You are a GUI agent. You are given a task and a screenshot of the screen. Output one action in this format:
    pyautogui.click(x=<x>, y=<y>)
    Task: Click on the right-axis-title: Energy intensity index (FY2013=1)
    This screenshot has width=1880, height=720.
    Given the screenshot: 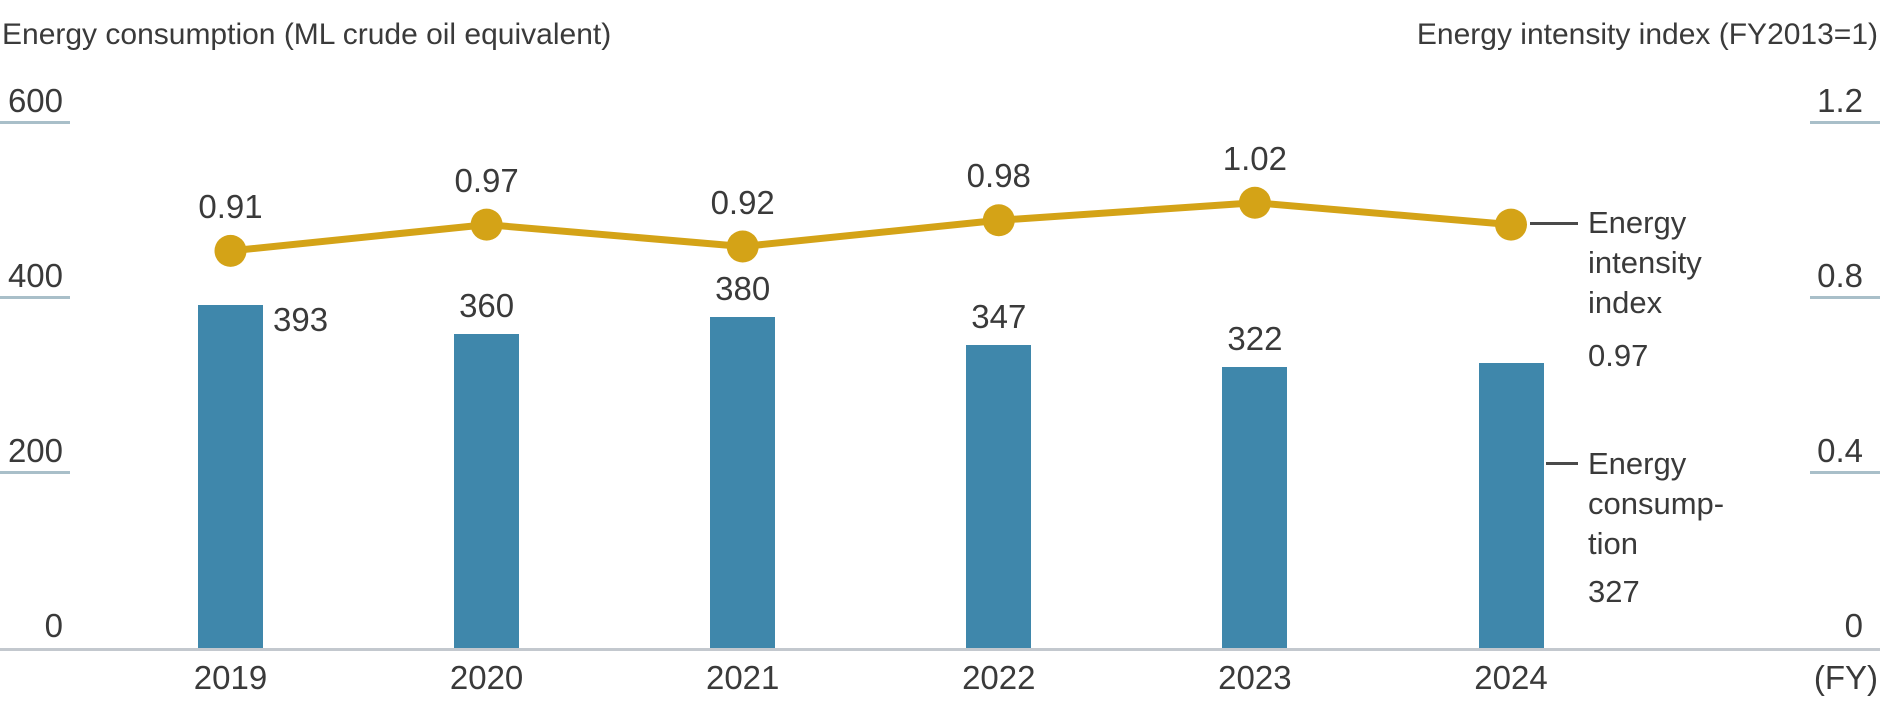 What is the action you would take?
    pyautogui.click(x=1647, y=34)
    